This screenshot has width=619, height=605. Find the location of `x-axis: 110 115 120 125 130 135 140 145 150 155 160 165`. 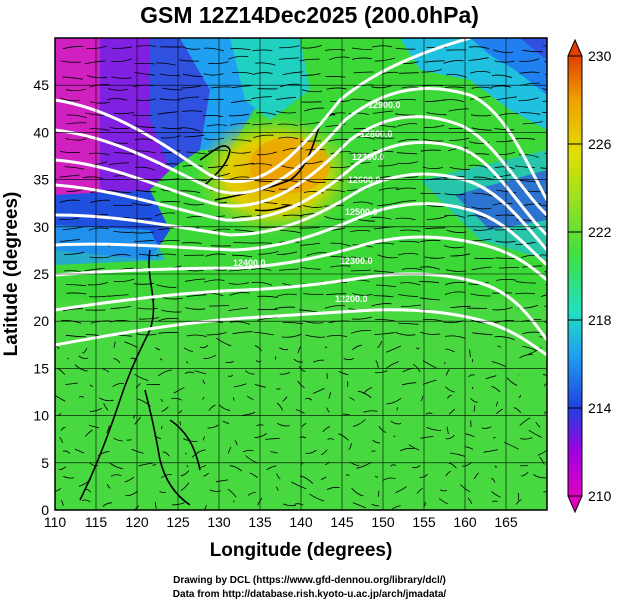

x-axis: 110 115 120 125 130 135 140 145 150 155 160 165 is located at coordinates (281, 522).